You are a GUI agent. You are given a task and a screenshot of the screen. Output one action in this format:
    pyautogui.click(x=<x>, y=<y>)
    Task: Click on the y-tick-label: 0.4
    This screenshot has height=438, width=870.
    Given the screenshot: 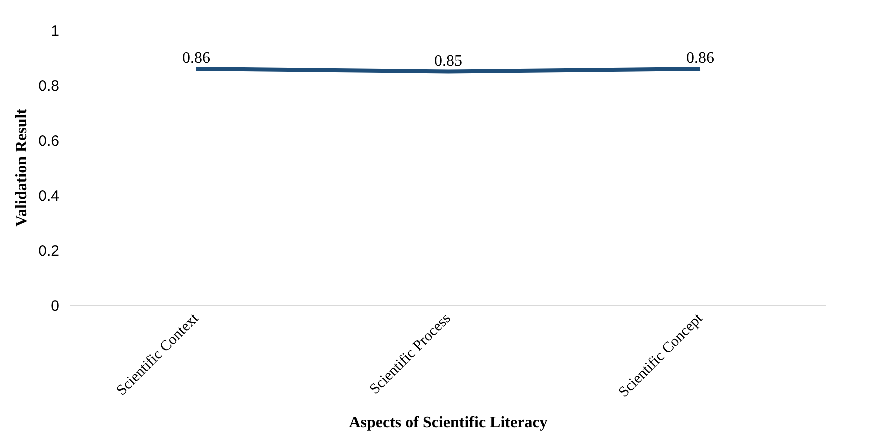 What is the action you would take?
    pyautogui.click(x=49, y=196)
    